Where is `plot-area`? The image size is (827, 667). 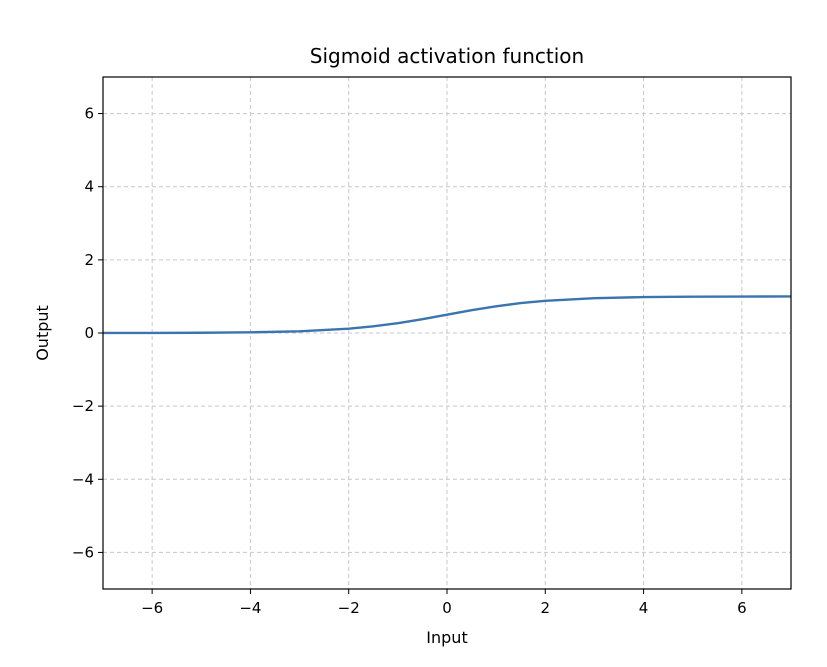
plot-area is located at coordinates (447, 315).